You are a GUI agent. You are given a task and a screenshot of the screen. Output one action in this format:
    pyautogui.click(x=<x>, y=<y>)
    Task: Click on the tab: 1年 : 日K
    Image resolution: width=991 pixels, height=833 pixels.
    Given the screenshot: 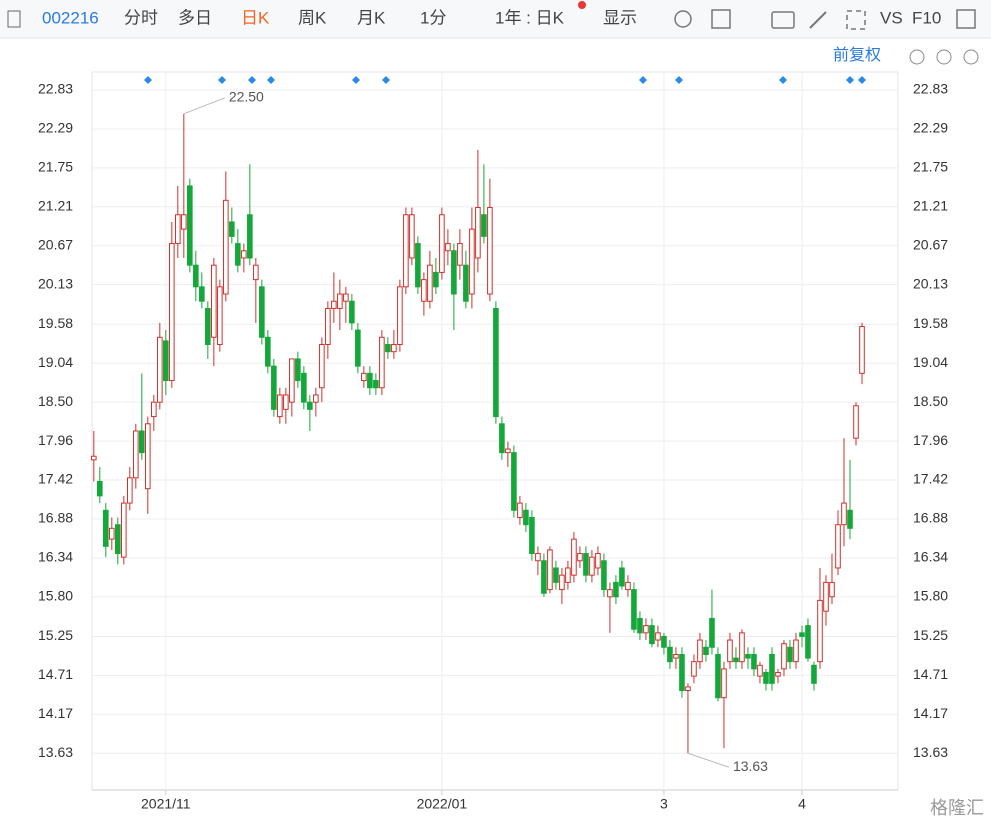 What is the action you would take?
    pyautogui.click(x=530, y=17)
    